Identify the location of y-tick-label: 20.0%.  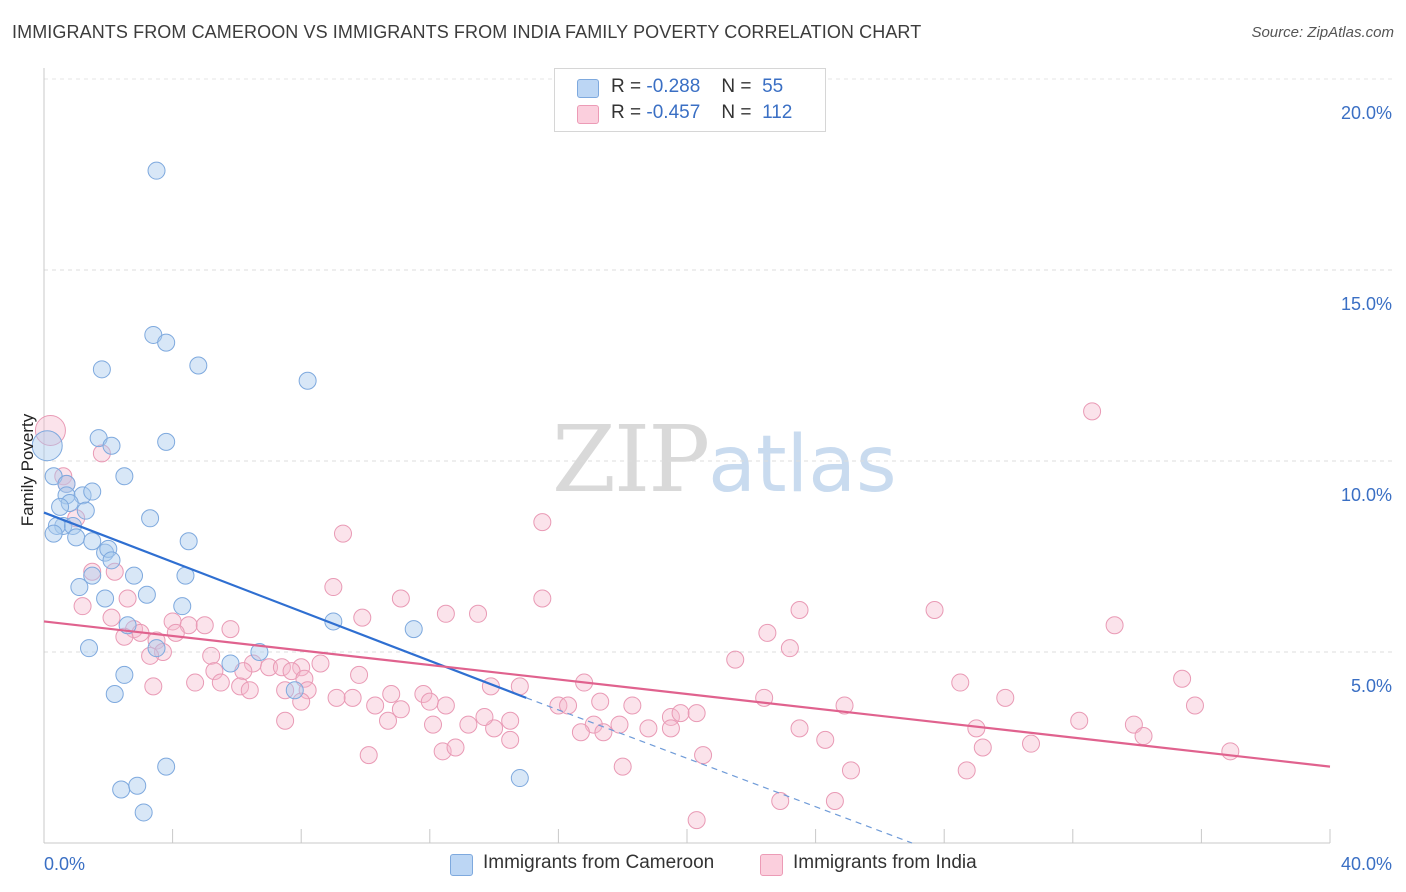
(1366, 113).